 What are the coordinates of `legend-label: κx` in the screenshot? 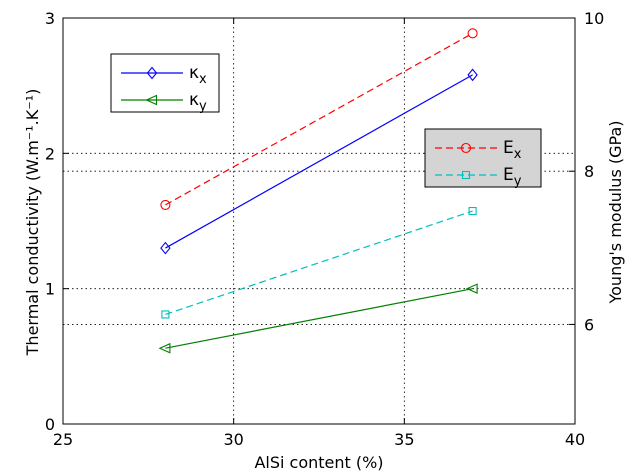 It's located at (198, 75).